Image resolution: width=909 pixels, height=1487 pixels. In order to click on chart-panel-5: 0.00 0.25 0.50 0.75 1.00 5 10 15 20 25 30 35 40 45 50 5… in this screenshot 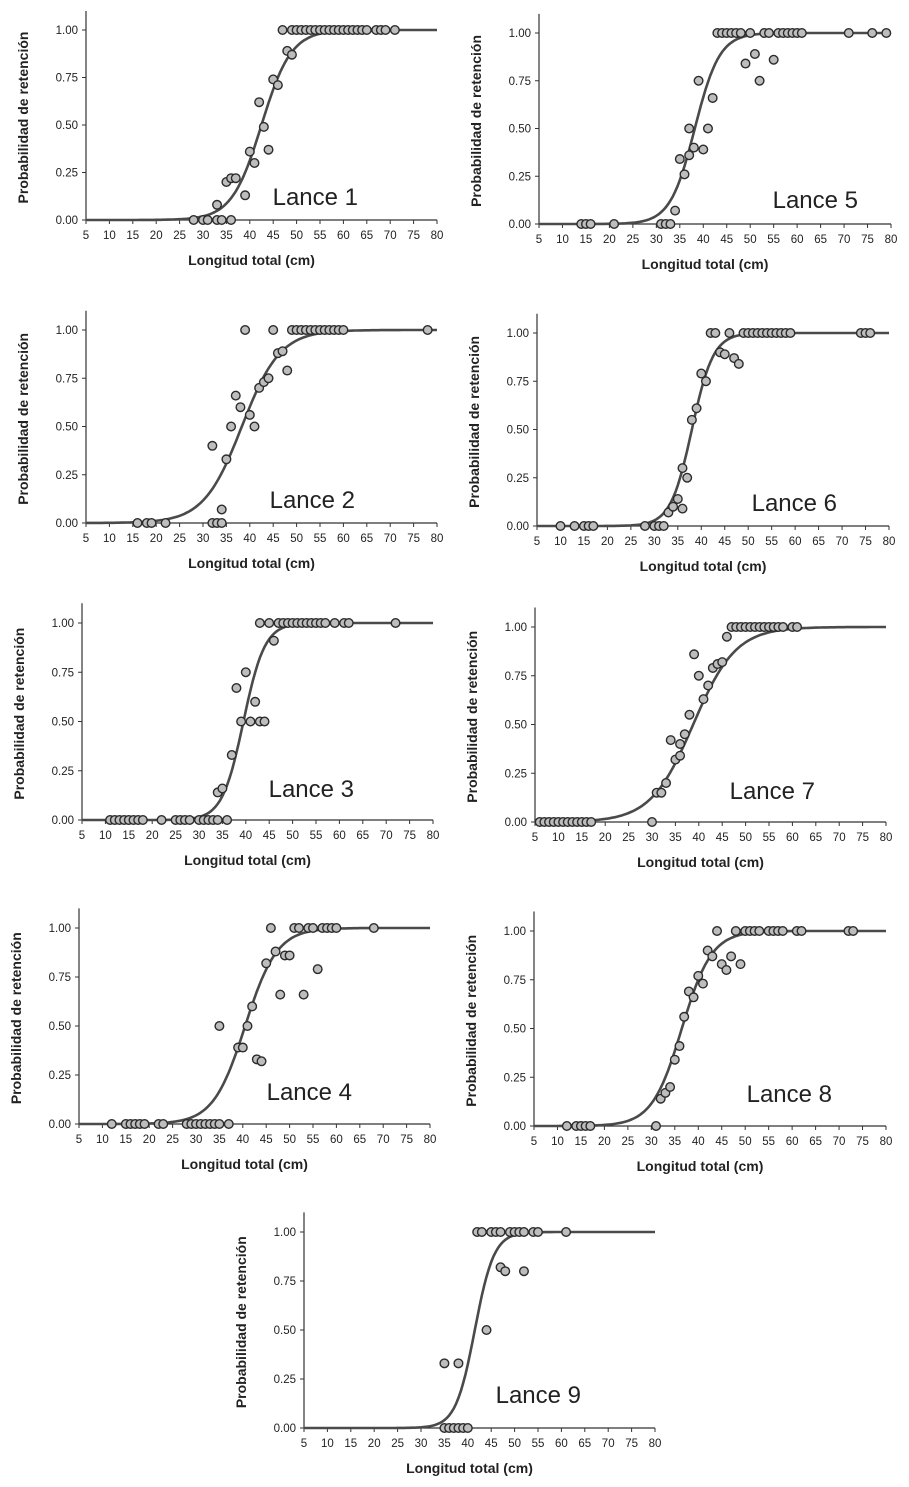, I will do `click(225, 735)`.